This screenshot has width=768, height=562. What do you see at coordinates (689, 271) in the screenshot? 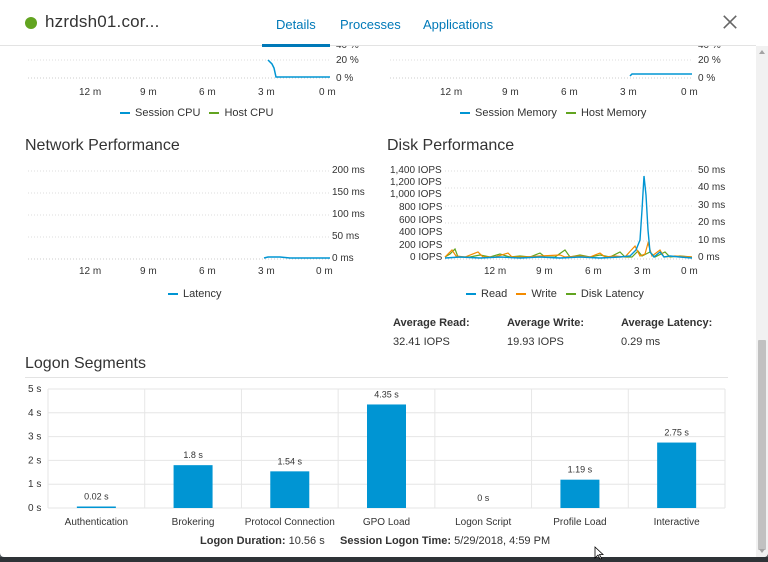
I see `disk-x-tick: 0 m` at bounding box center [689, 271].